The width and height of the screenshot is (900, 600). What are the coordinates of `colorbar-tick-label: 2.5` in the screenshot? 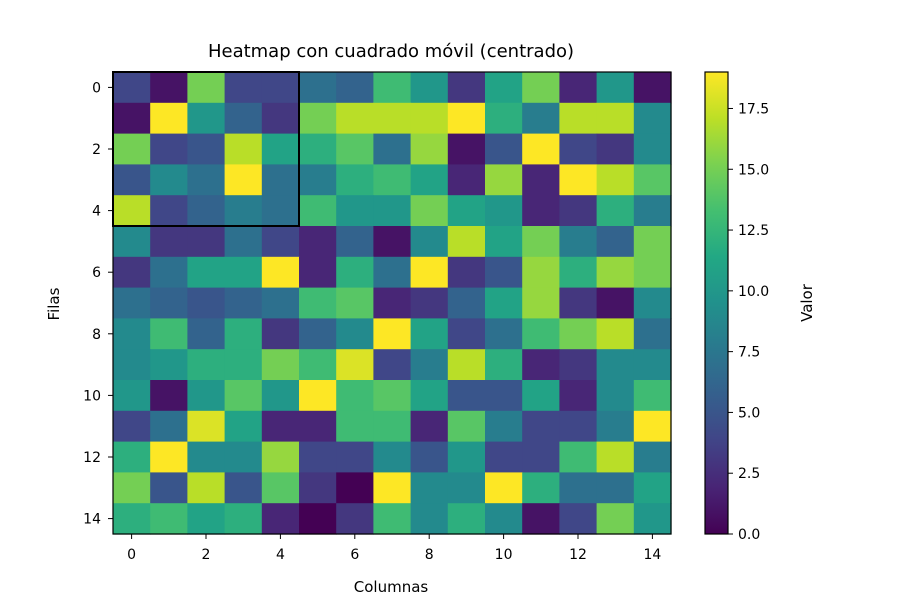 It's located at (749, 474).